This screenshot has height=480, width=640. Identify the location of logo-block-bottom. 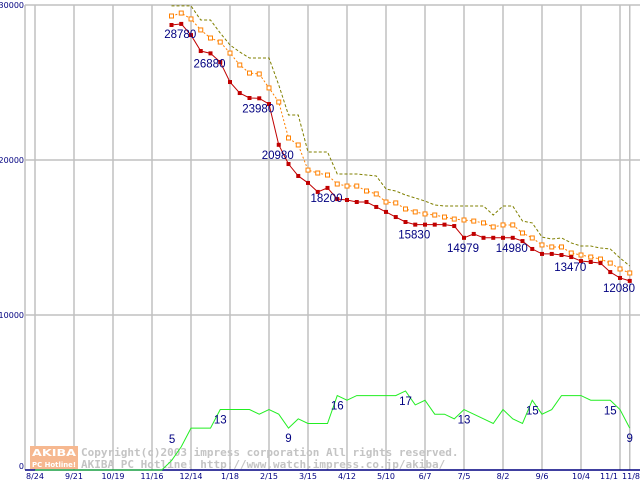
(54, 463).